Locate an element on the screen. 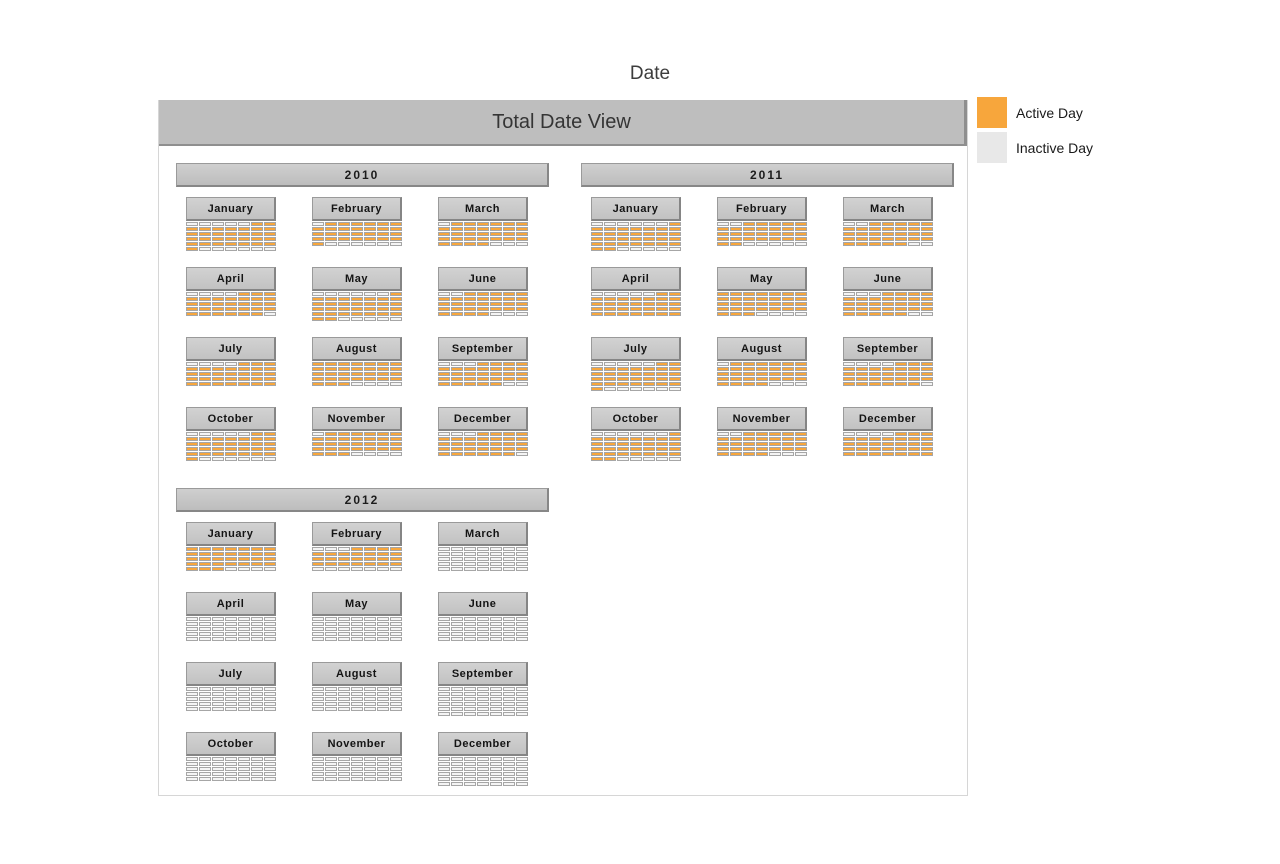  month-button-2012-april: April is located at coordinates (231, 604).